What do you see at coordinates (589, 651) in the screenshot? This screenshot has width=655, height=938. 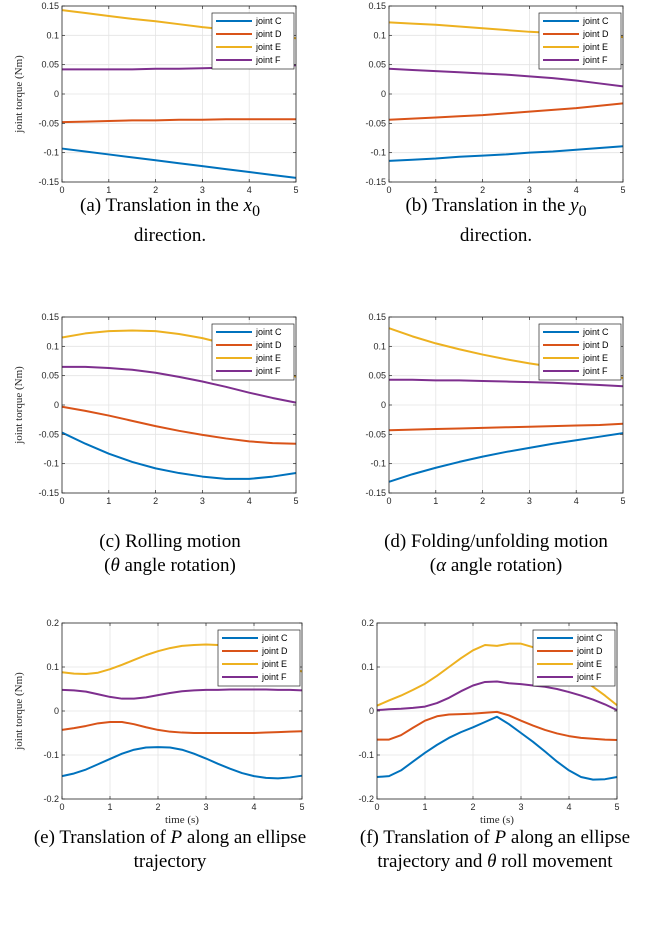 I see `legend-label: joint D` at bounding box center [589, 651].